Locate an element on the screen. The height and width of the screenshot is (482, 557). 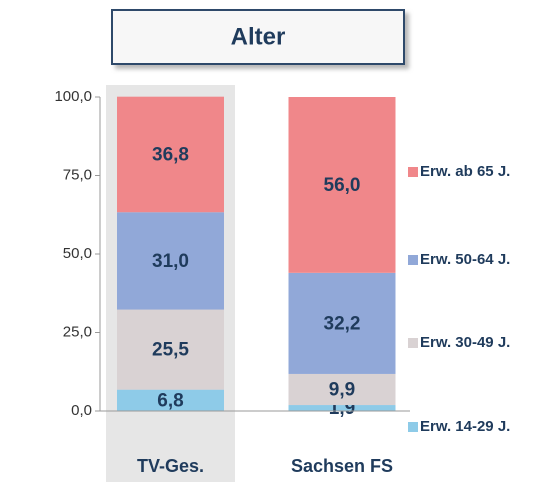
x-tick-label: TV-Ges. is located at coordinates (170, 466).